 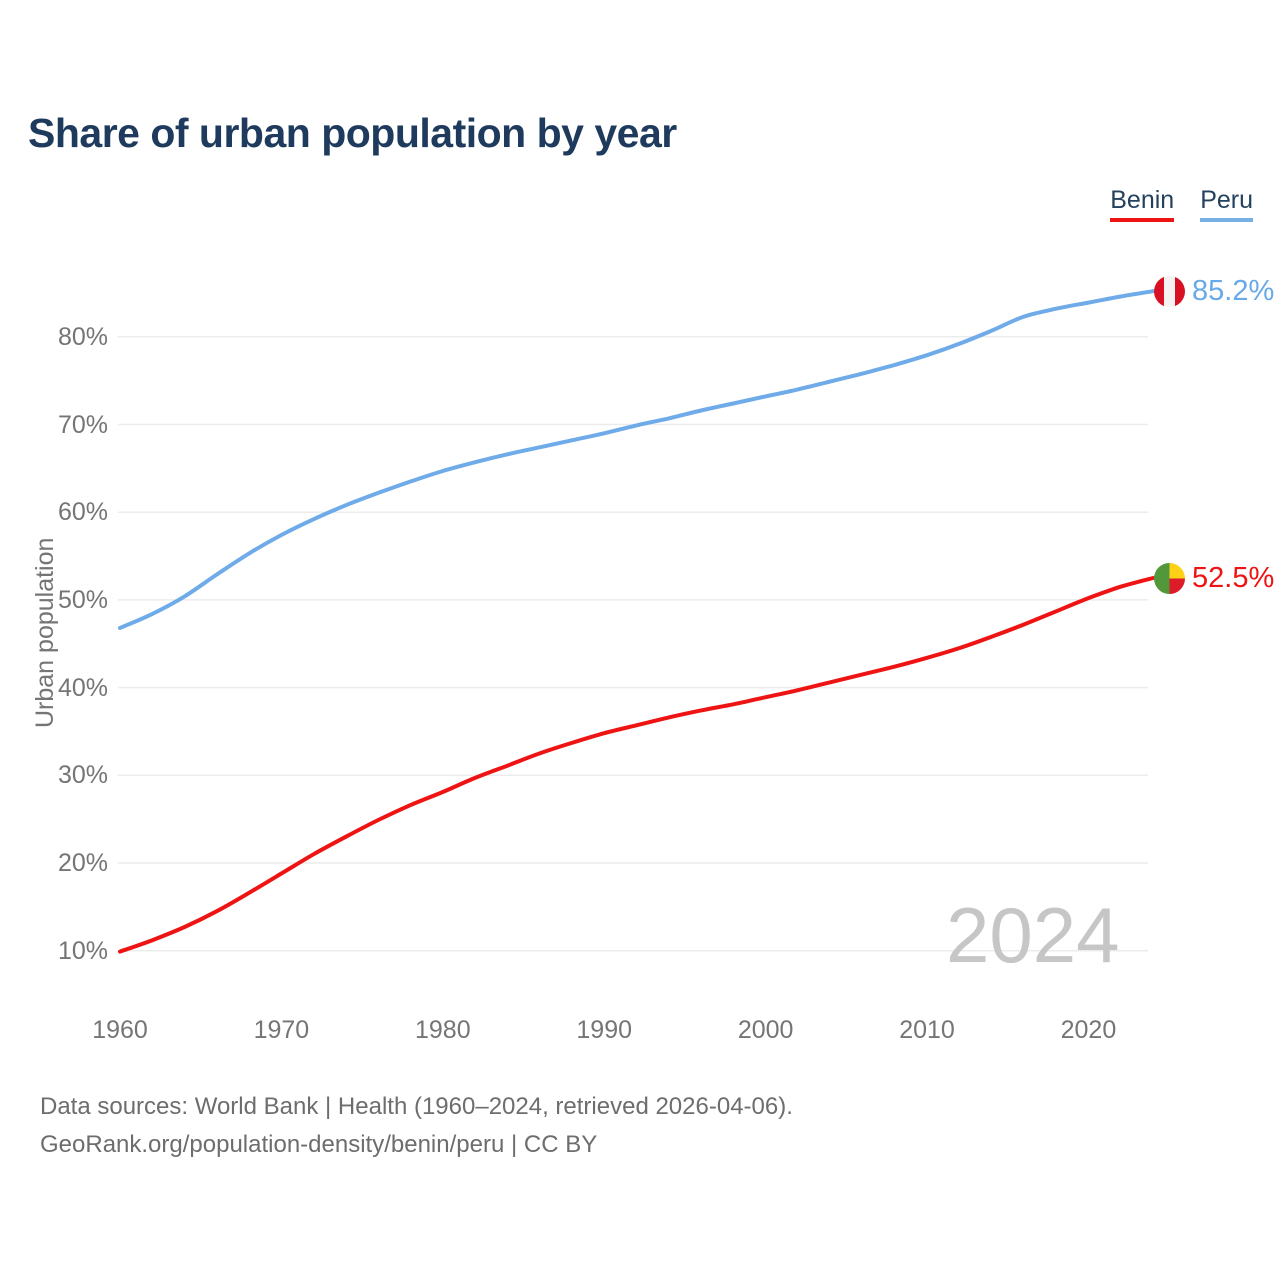 What do you see at coordinates (82, 950) in the screenshot?
I see `y-tick-label: 10%` at bounding box center [82, 950].